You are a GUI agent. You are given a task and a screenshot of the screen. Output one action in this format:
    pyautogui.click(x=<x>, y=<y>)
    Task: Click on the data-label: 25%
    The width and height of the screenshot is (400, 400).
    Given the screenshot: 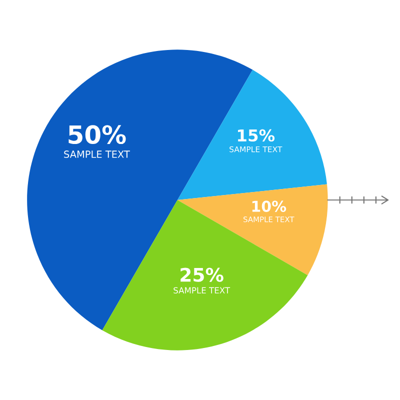 What is the action you would take?
    pyautogui.click(x=202, y=275)
    